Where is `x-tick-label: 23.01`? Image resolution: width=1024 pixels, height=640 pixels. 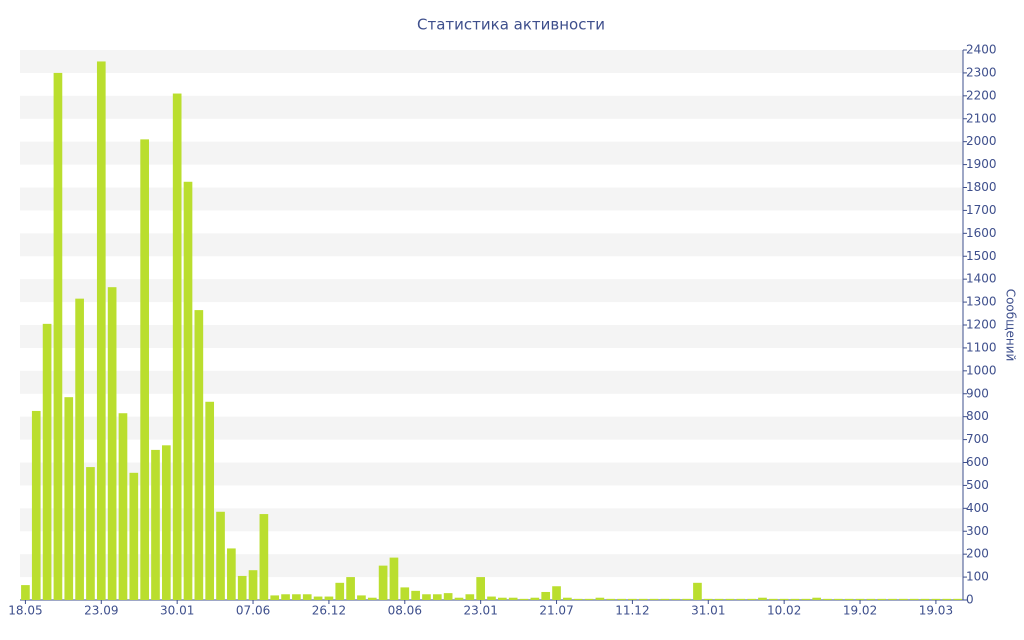 x-tick-label: 23.01 is located at coordinates (480, 611).